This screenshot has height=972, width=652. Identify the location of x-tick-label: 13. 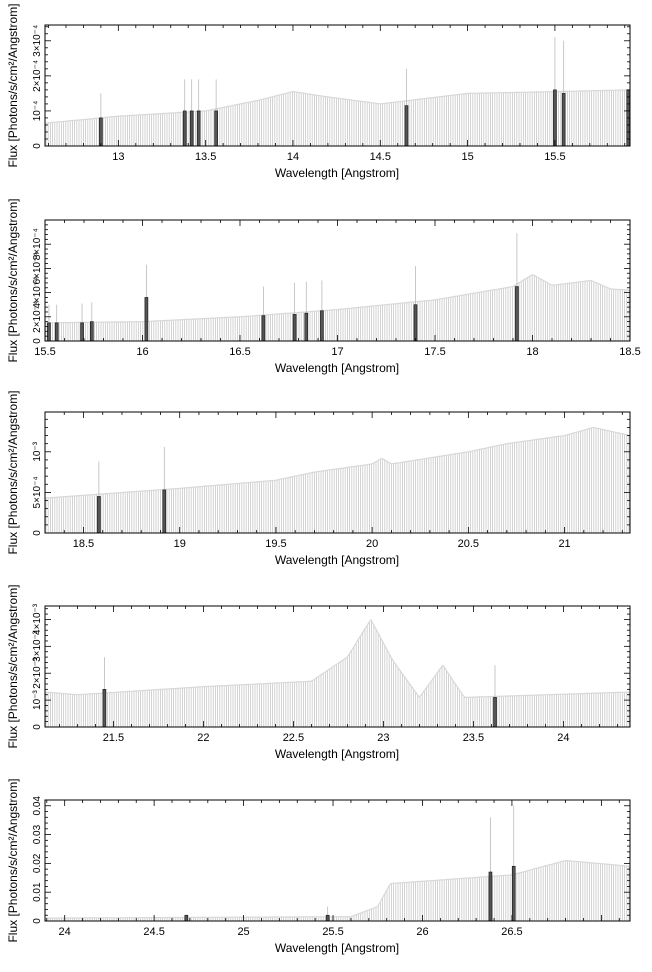
(118, 157).